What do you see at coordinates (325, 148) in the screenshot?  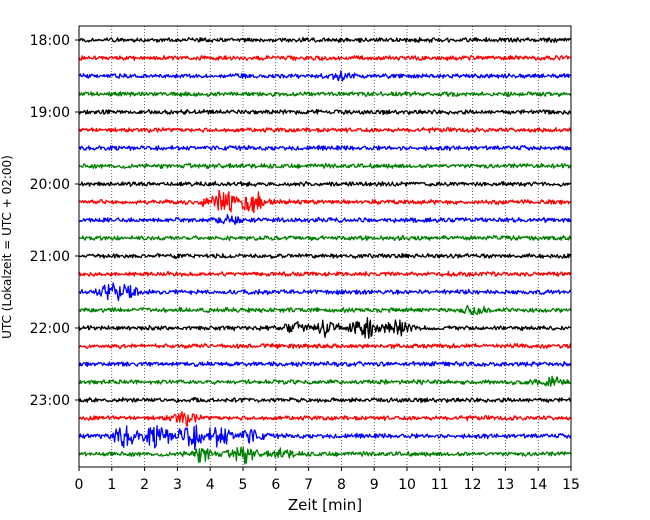 I see `trace-1930` at bounding box center [325, 148].